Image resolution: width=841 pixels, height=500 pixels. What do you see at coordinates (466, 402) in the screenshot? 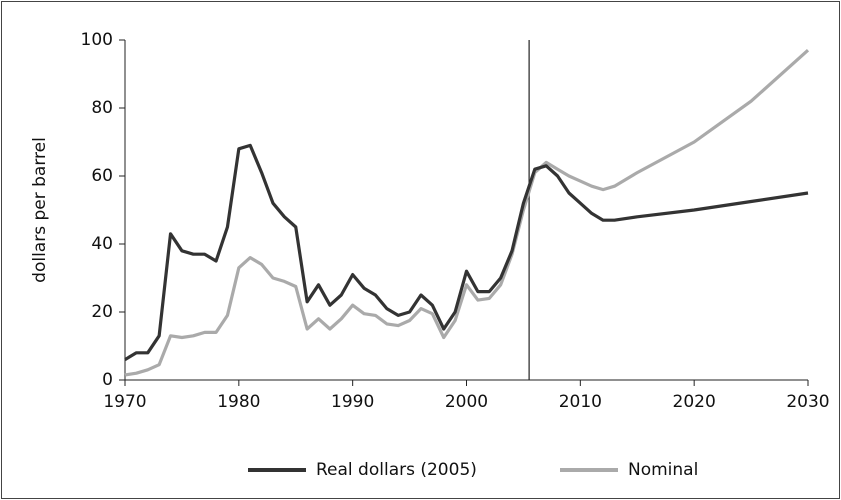
I see `x-tick-label: 2000` at bounding box center [466, 402].